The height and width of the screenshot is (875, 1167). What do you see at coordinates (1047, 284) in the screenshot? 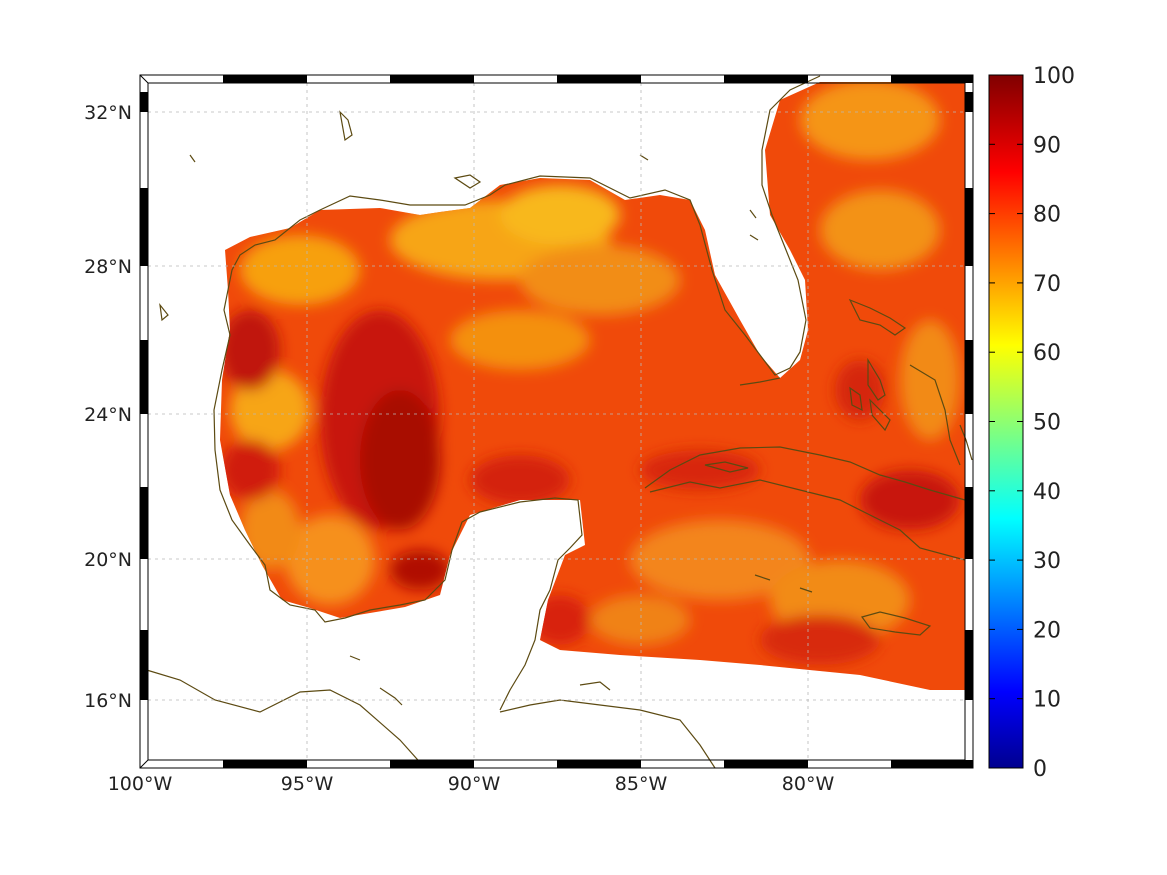
I see `colorbar-tick-label: 70` at bounding box center [1047, 284].